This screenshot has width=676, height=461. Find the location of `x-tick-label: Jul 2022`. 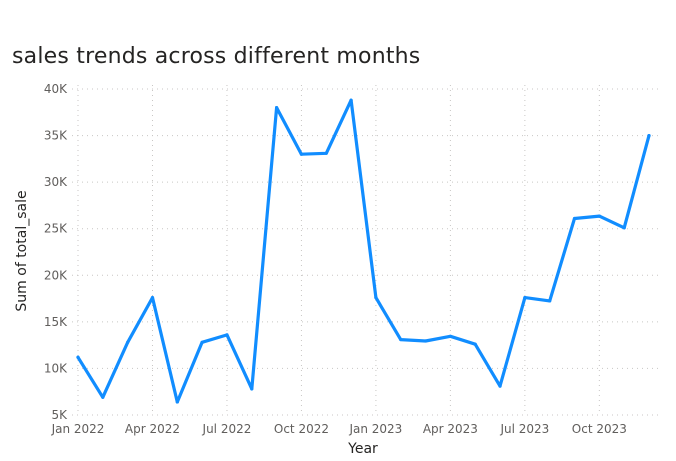

x-tick-label: Jul 2022 is located at coordinates (227, 429).